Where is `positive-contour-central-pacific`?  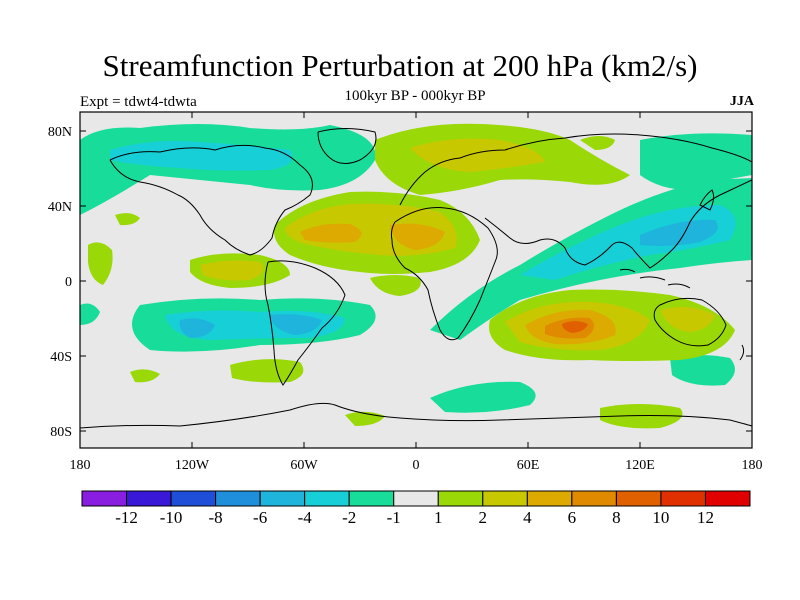 positive-contour-central-pacific is located at coordinates (100, 263).